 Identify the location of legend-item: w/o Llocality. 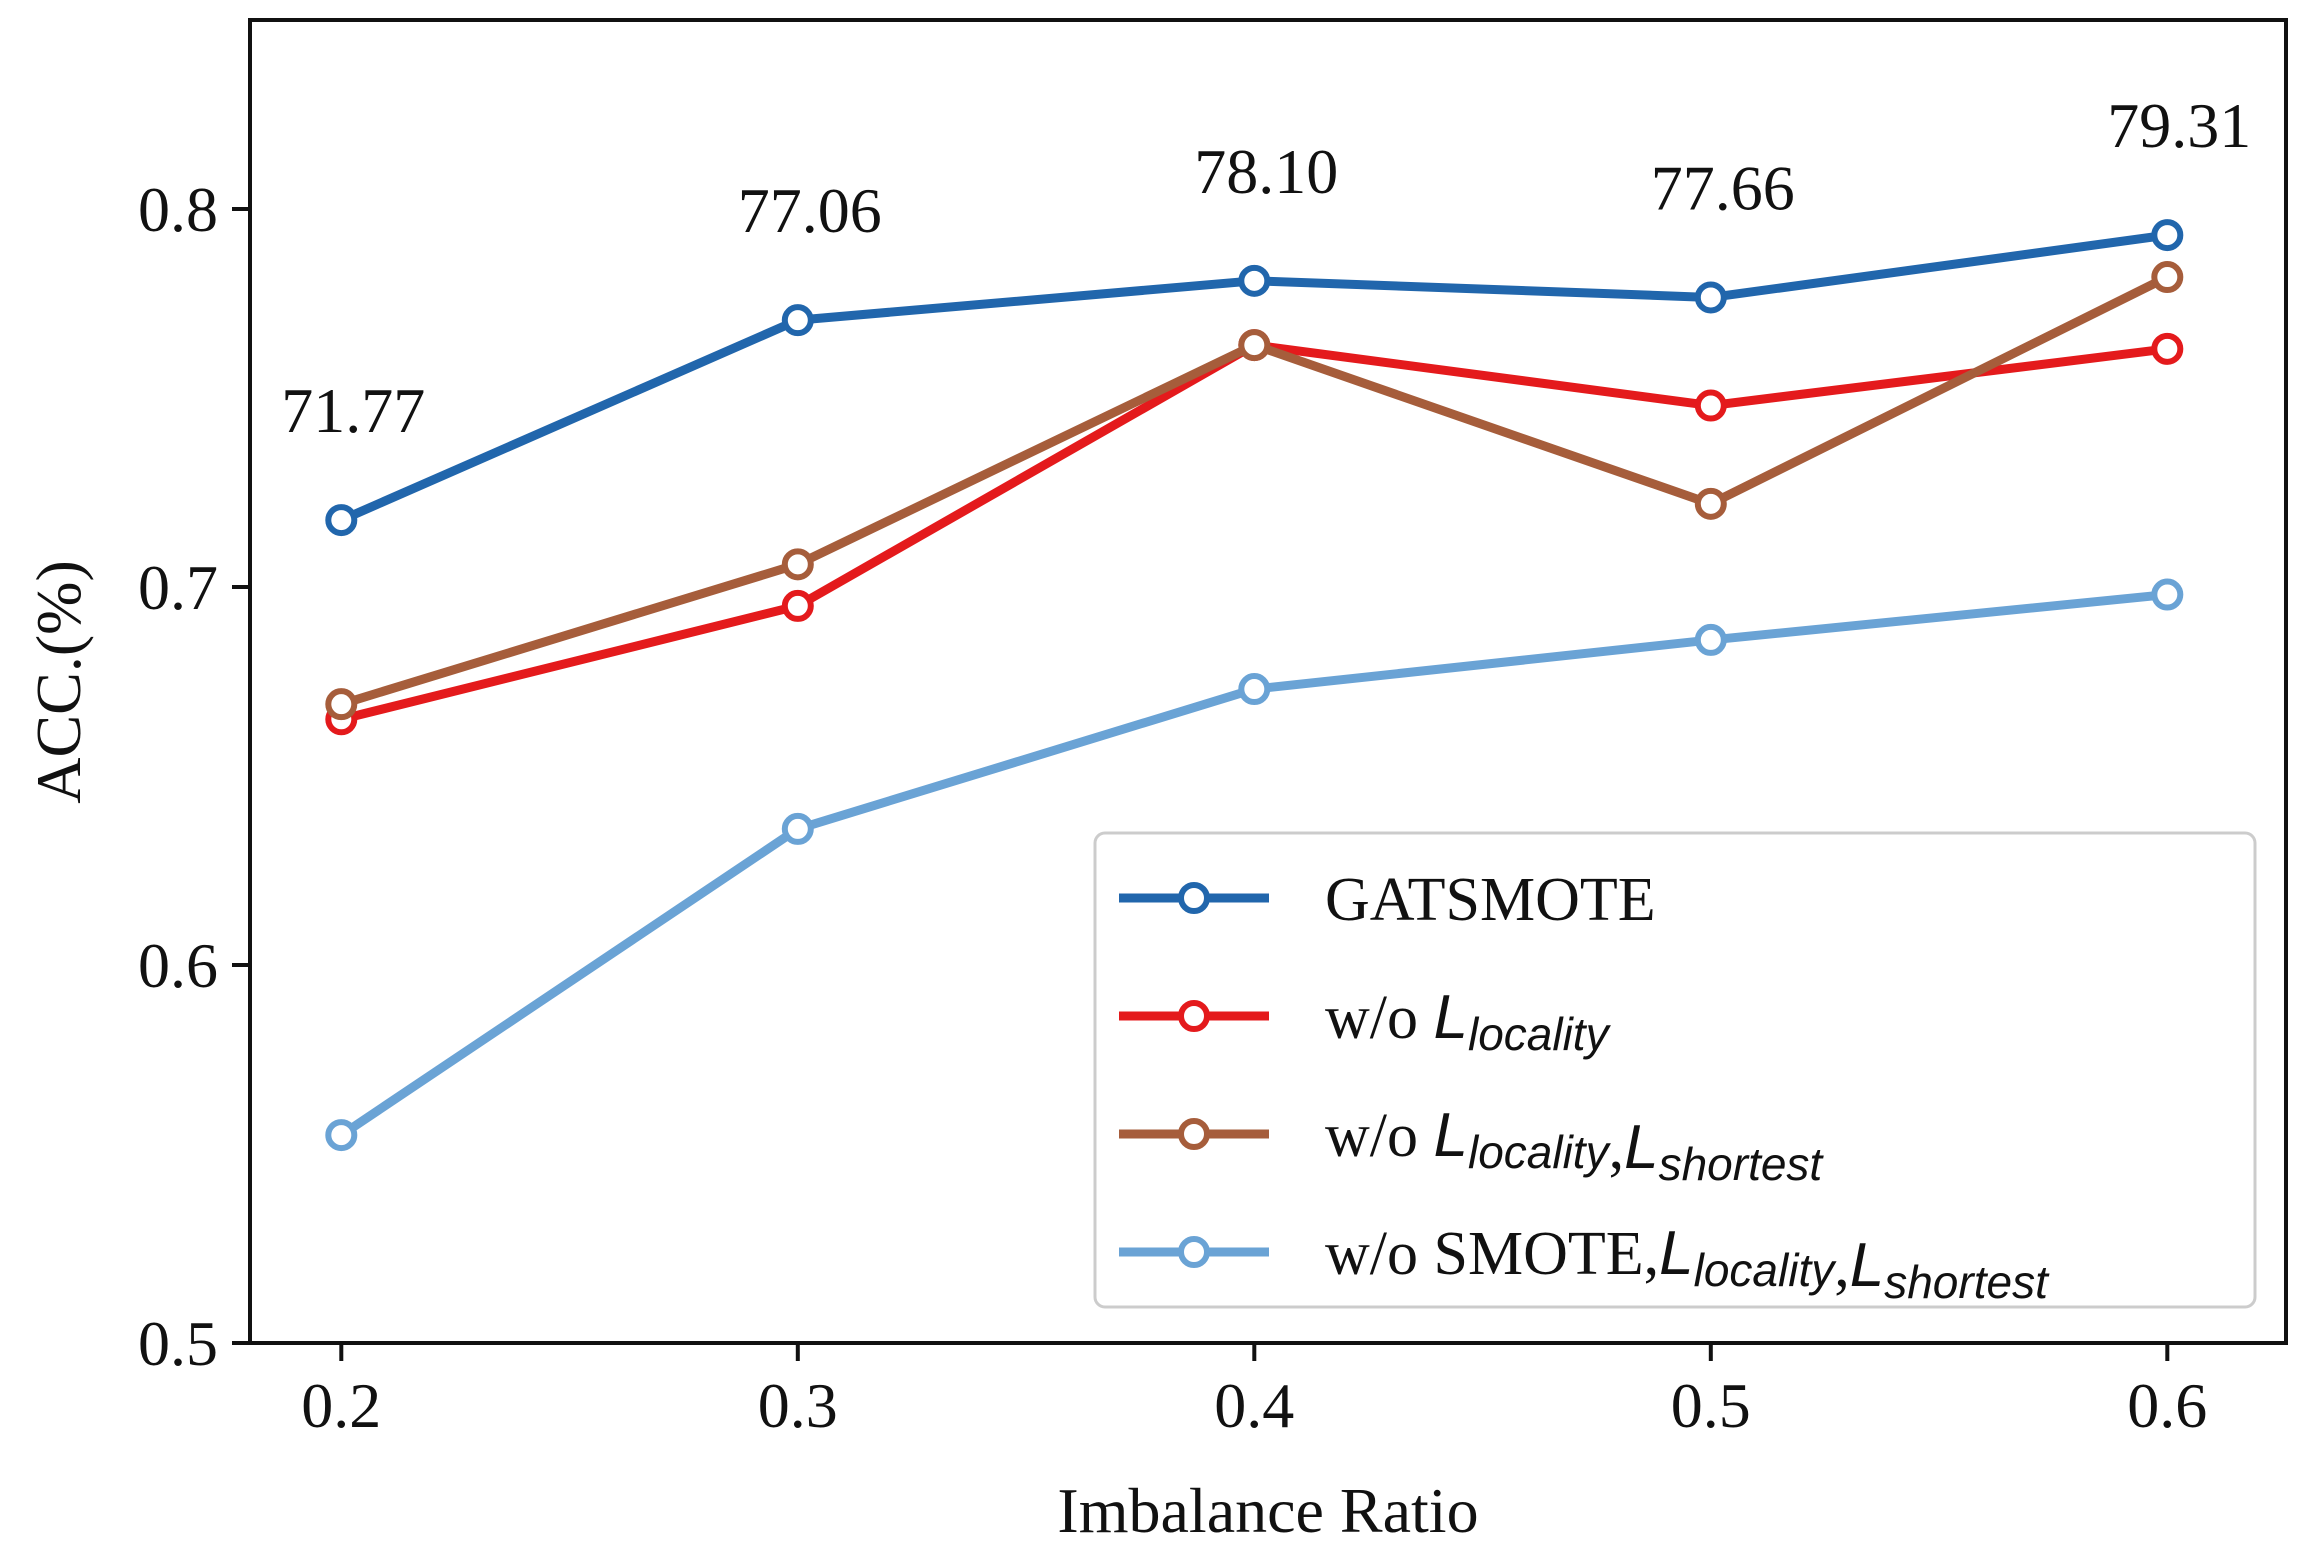
(1365, 1021).